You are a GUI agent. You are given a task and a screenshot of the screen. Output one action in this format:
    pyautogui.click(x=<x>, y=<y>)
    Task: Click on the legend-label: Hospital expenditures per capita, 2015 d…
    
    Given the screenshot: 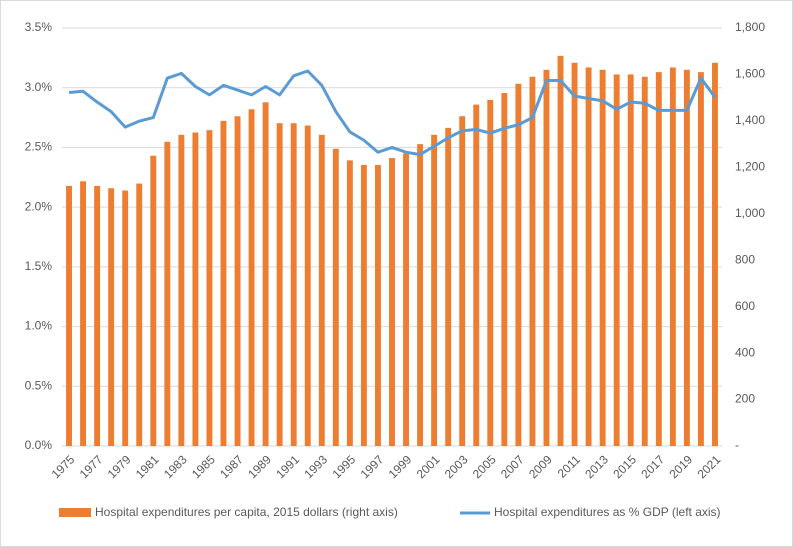 What is the action you would take?
    pyautogui.click(x=246, y=512)
    